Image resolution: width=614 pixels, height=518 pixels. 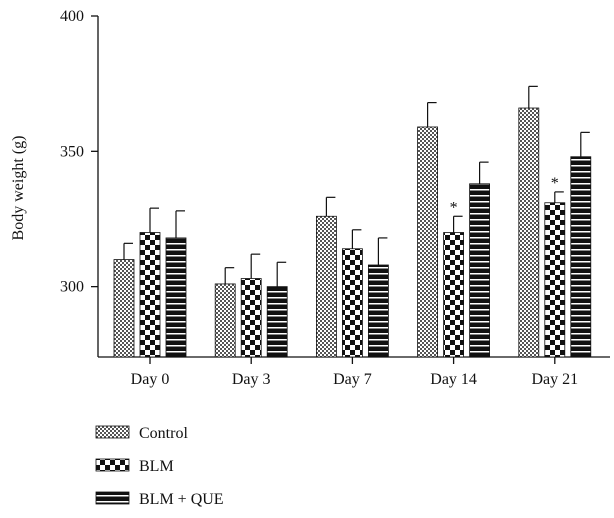 I want to click on x-tick-label: Day 3, so click(x=251, y=379).